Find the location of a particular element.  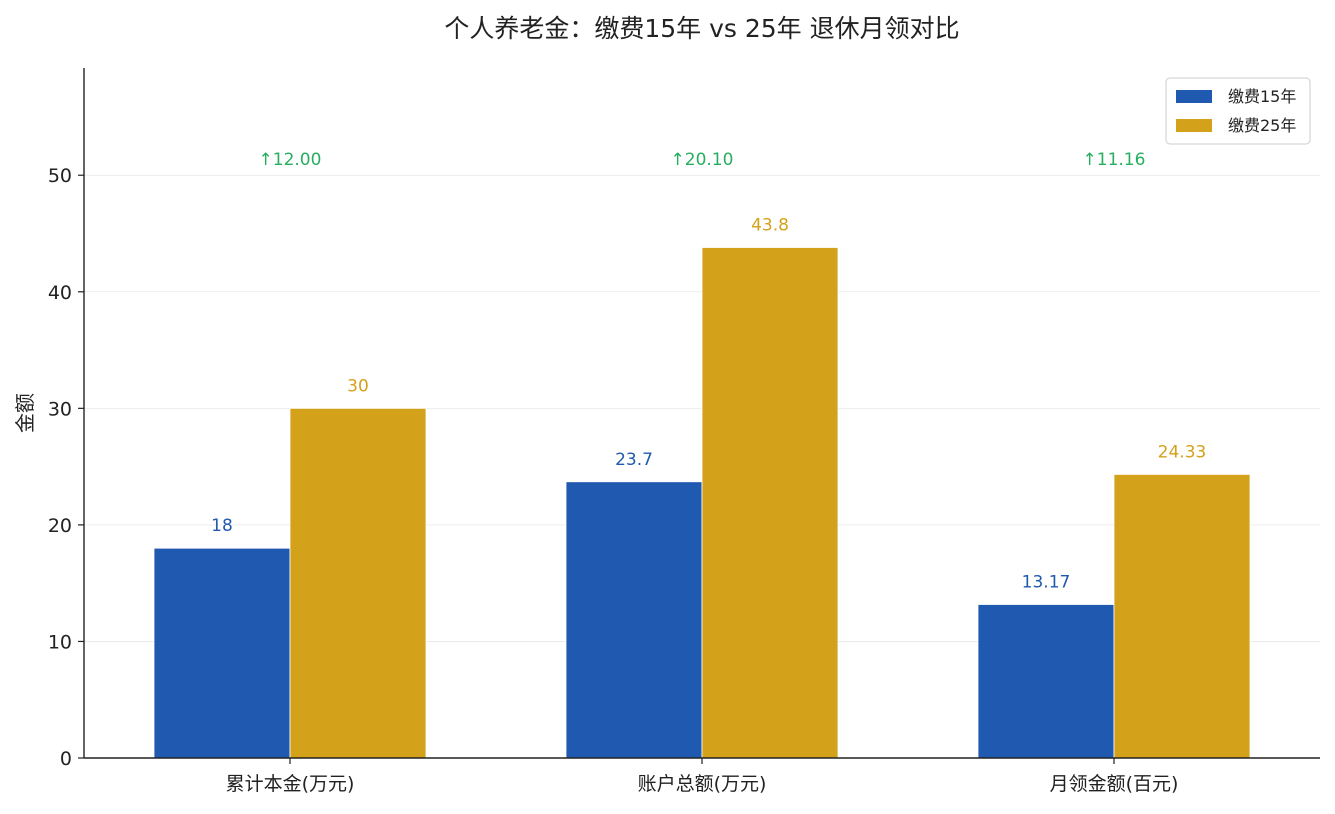

x-tick-label: 累计本金(万元) is located at coordinates (290, 784).